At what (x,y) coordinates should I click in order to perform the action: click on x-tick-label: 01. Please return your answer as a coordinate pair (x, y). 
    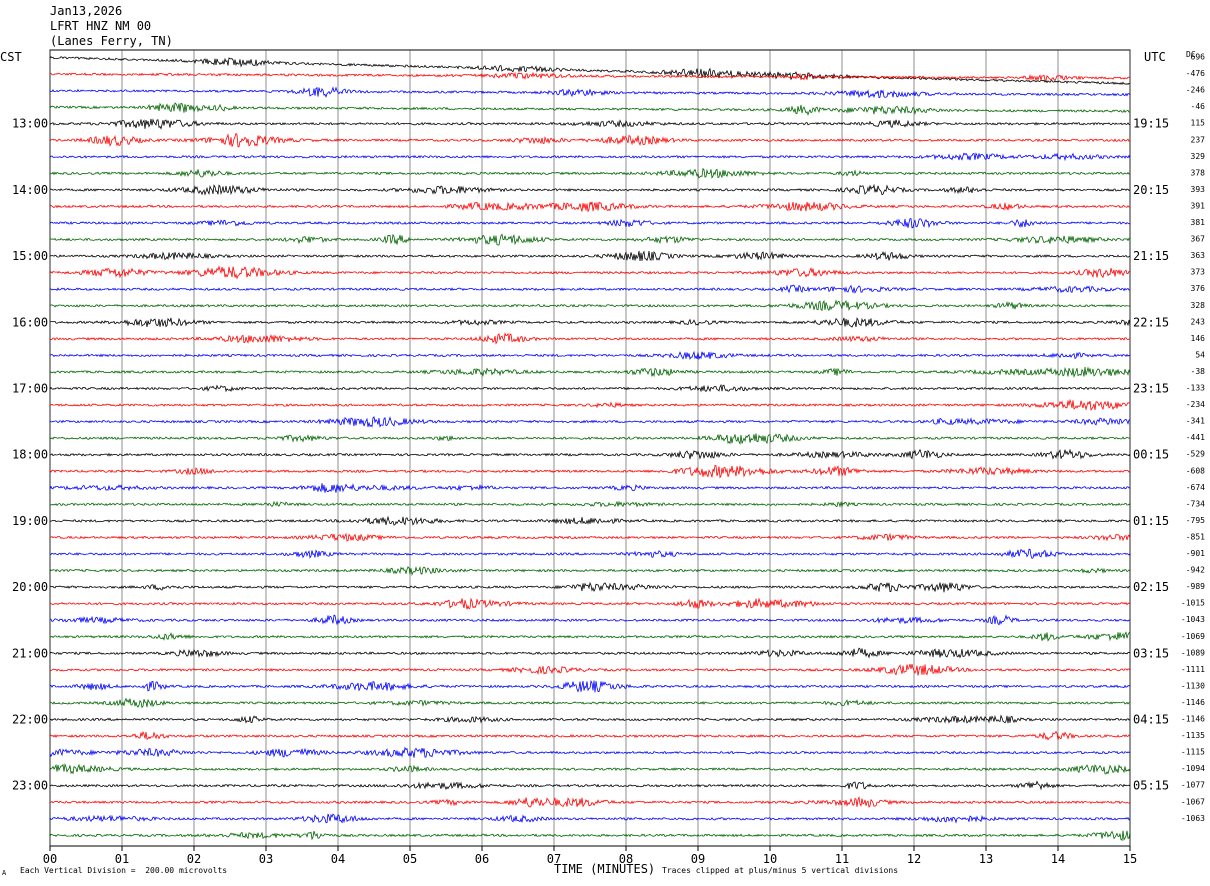
    Looking at the image, I should click on (122, 859).